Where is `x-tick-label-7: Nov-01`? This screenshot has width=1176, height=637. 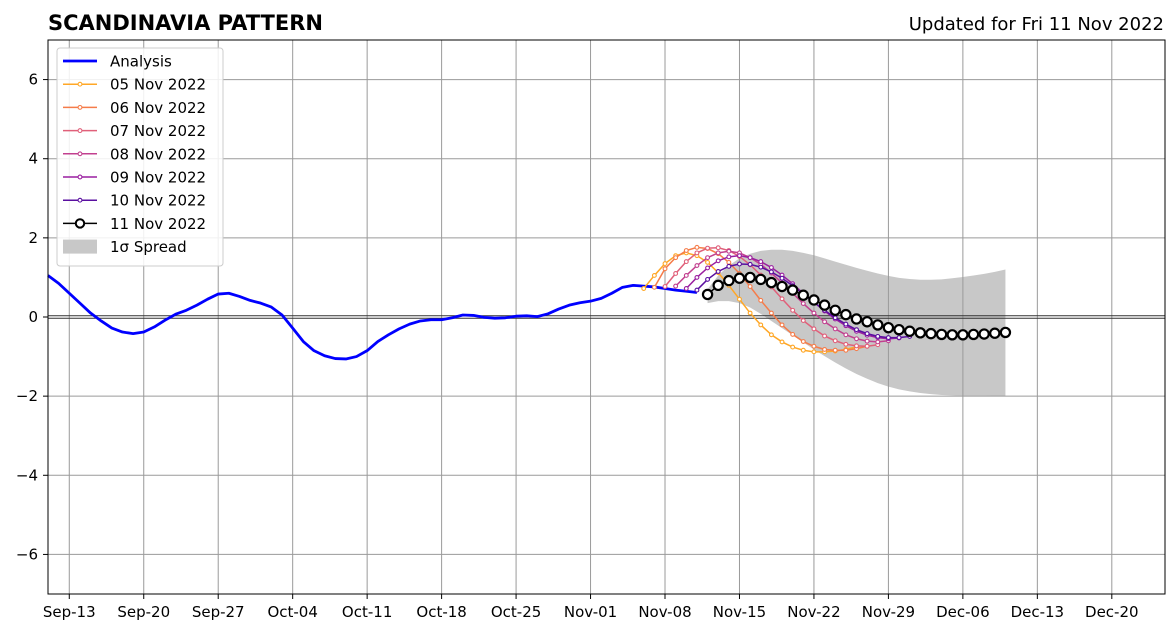
x-tick-label-7: Nov-01 is located at coordinates (590, 612).